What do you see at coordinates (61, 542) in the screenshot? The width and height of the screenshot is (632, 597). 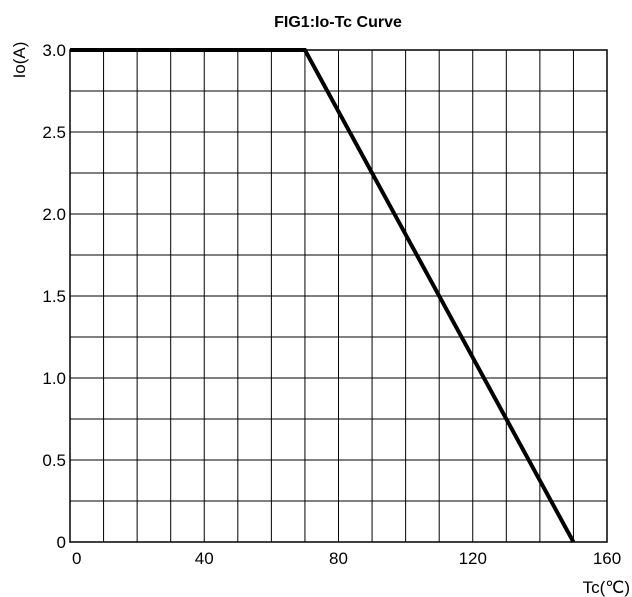 I see `y-tick-label: 0` at bounding box center [61, 542].